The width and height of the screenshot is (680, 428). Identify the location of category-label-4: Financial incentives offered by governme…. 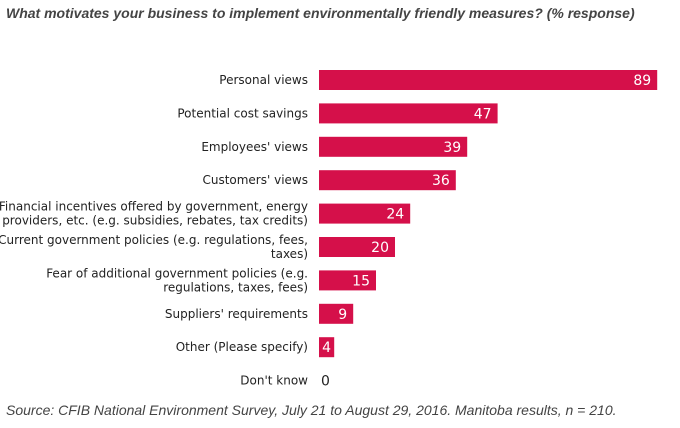
(154, 214).